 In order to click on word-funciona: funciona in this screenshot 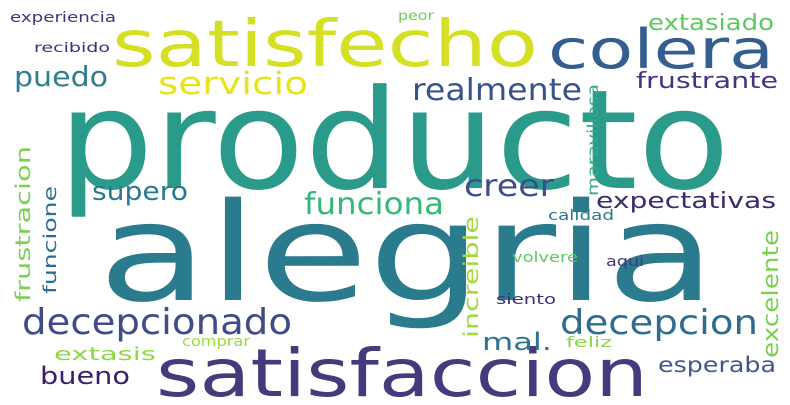, I will do `click(374, 204)`.